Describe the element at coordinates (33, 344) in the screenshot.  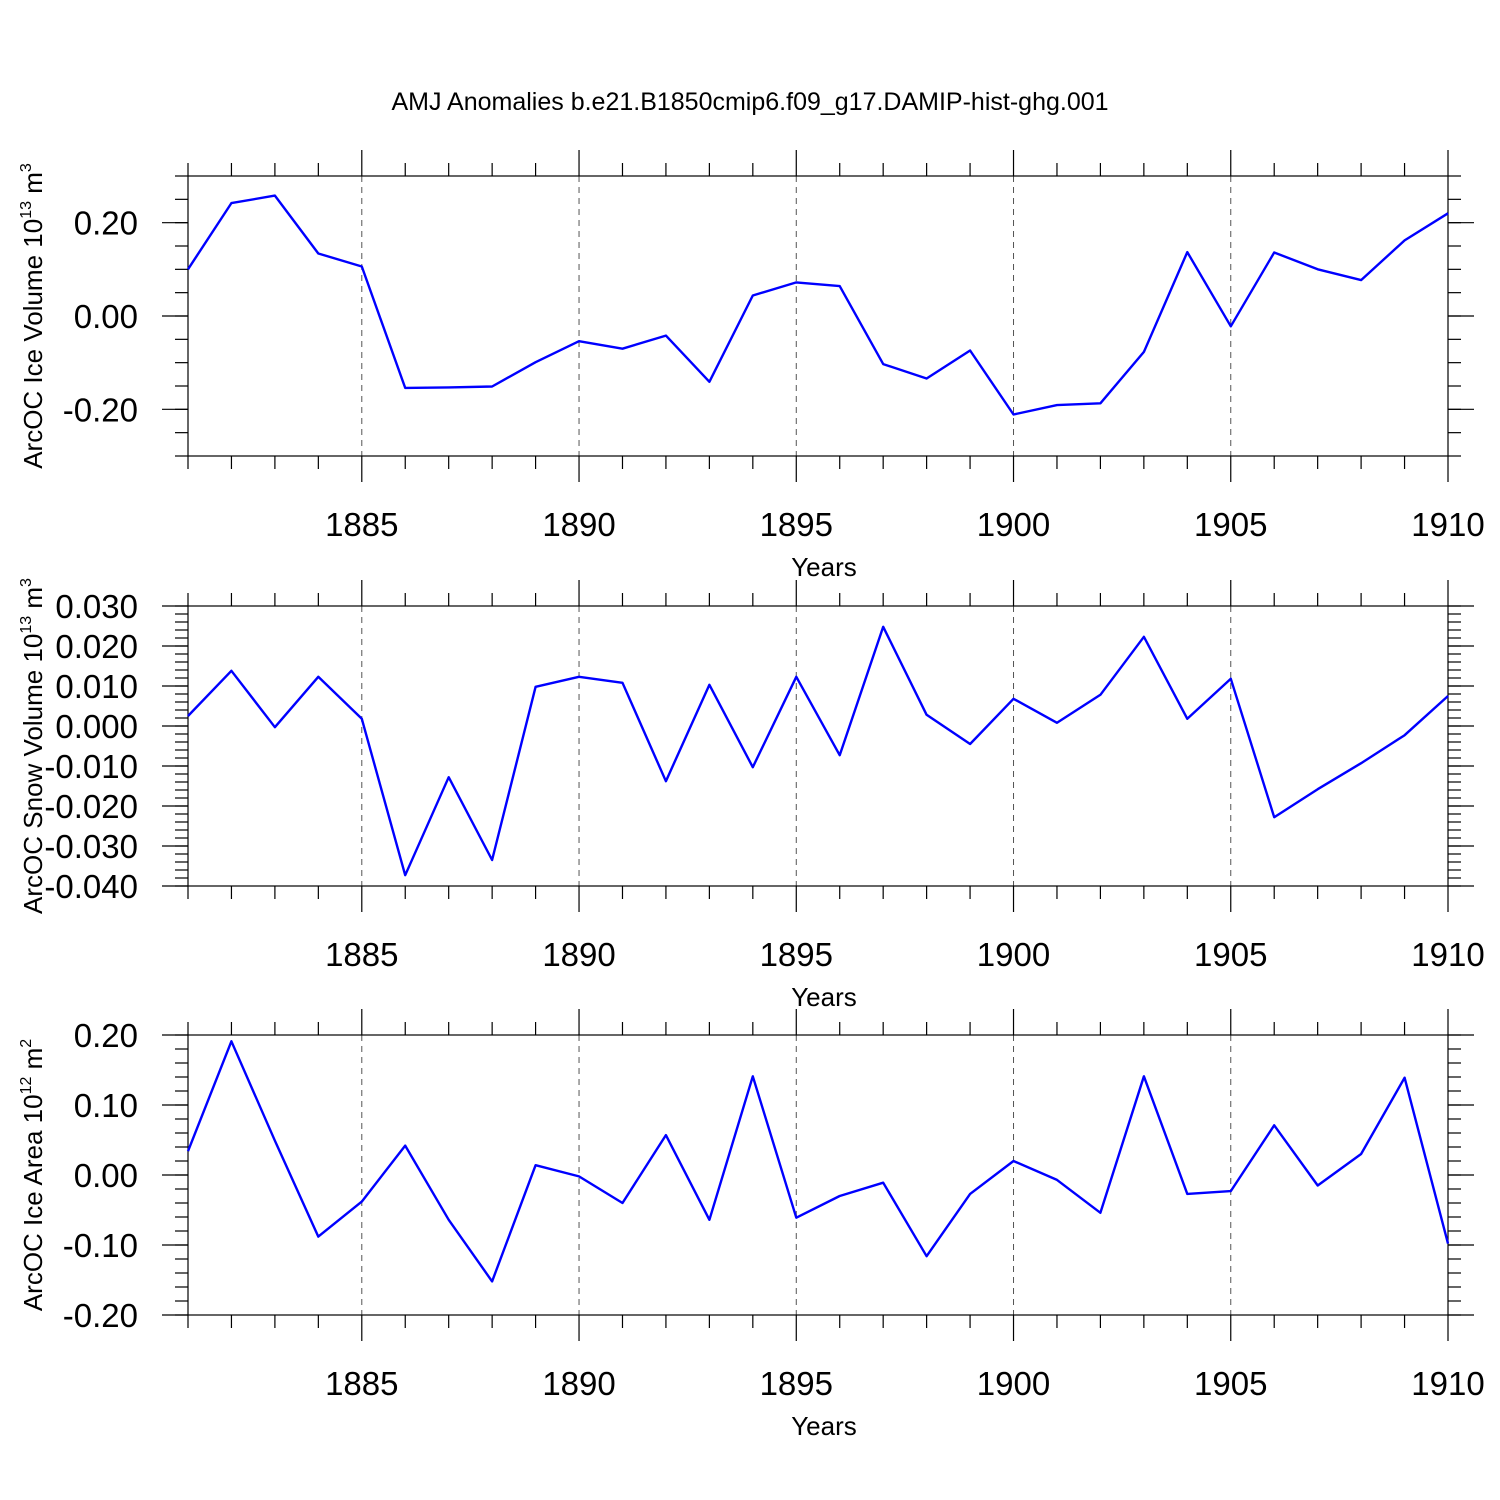
I see `y-axis-label-part: ArcOC Ice Volume 10` at that location.